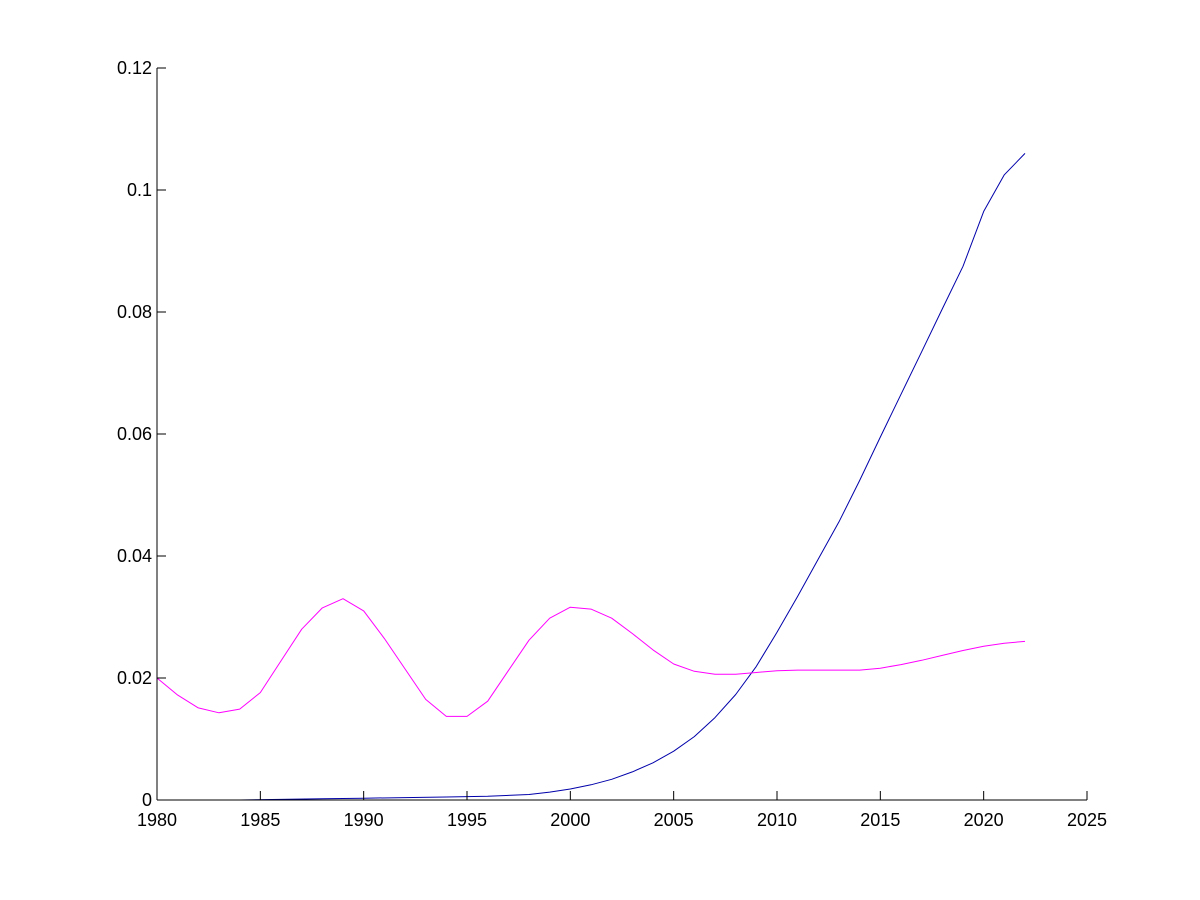  What do you see at coordinates (134, 434) in the screenshot?
I see `y-tick-label: 0.06` at bounding box center [134, 434].